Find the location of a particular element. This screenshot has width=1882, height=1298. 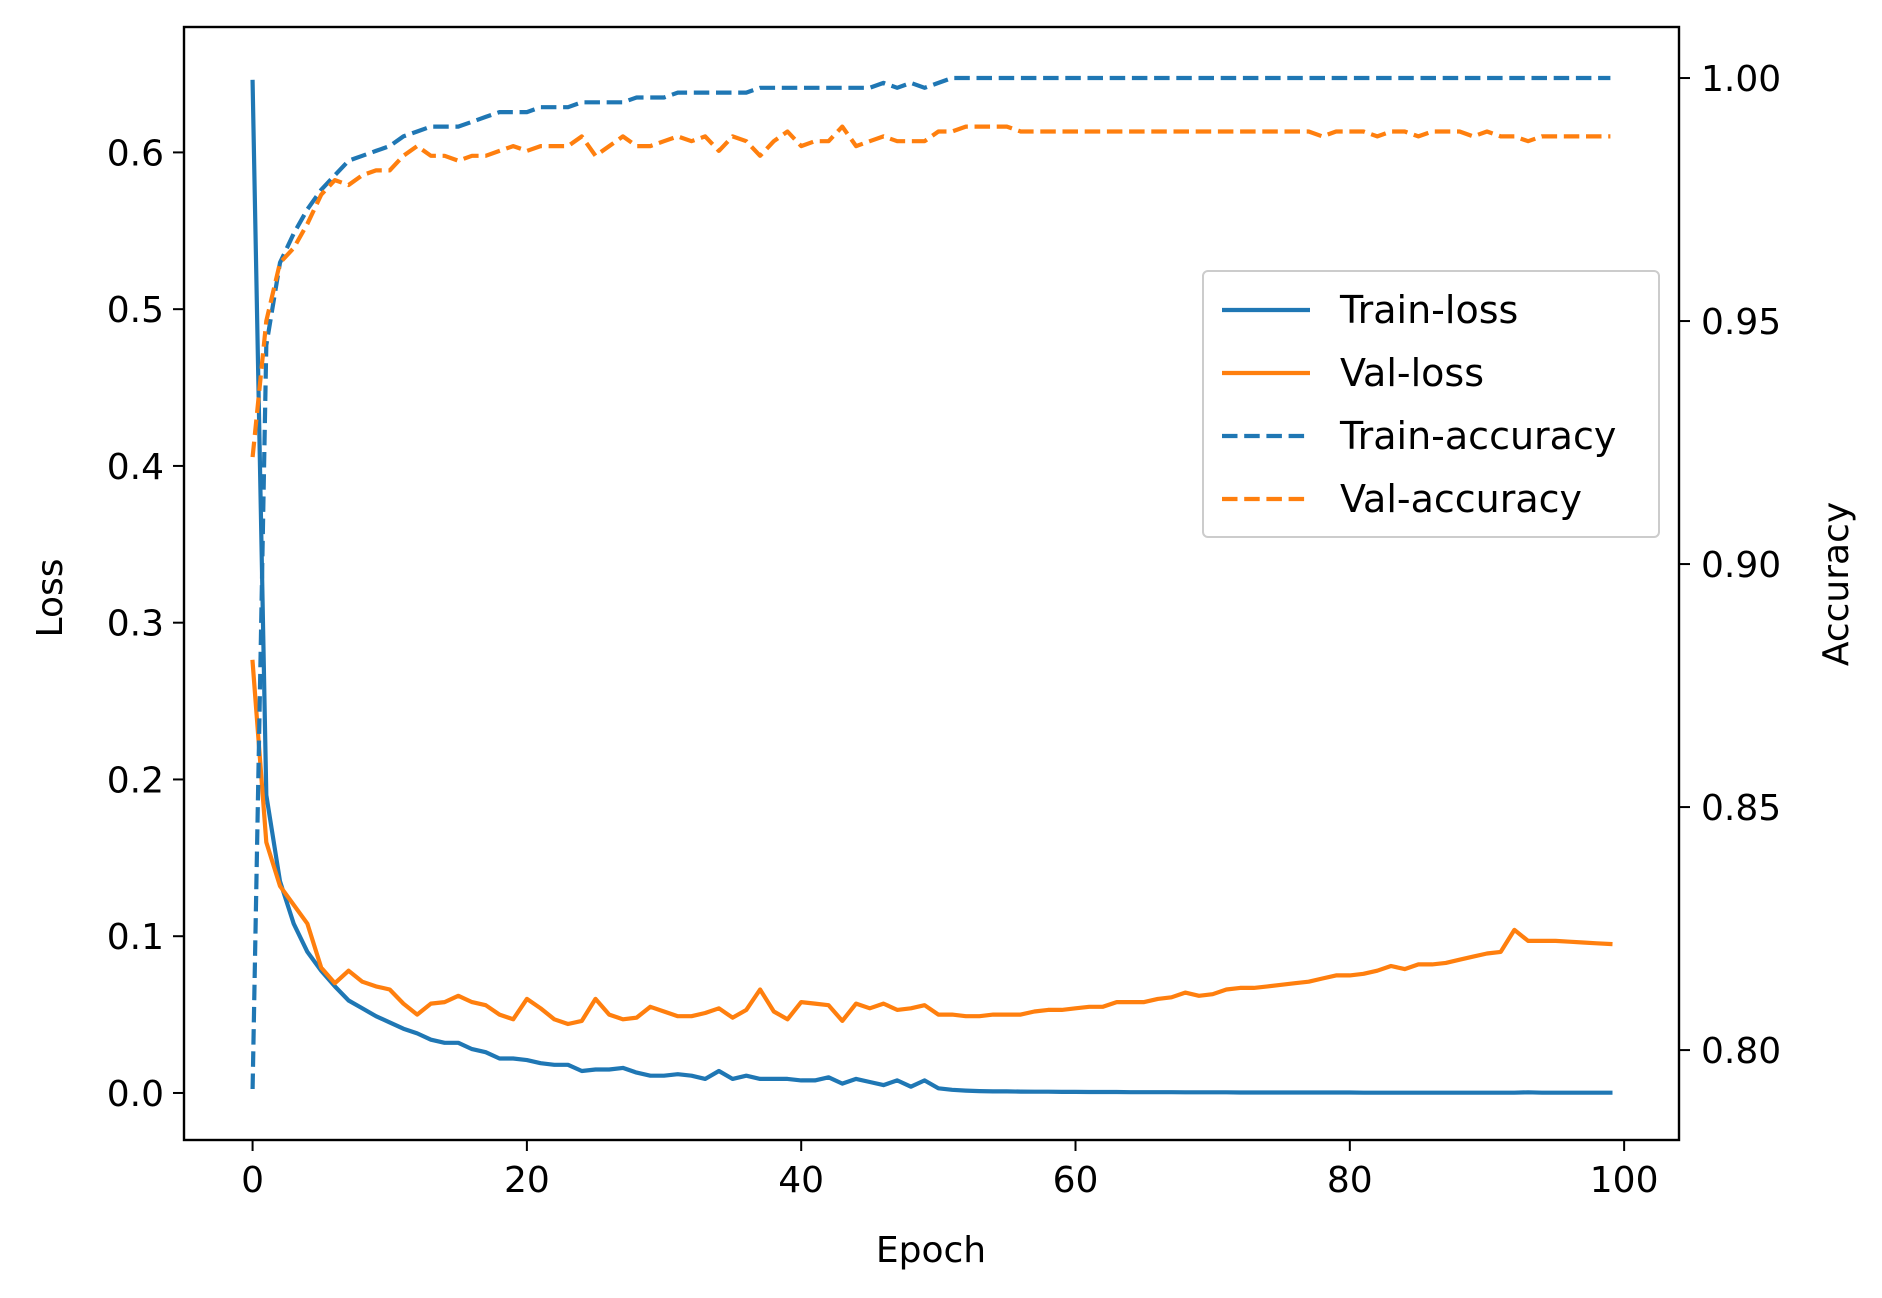

right-tick-label: 0.85 is located at coordinates (1741, 808).